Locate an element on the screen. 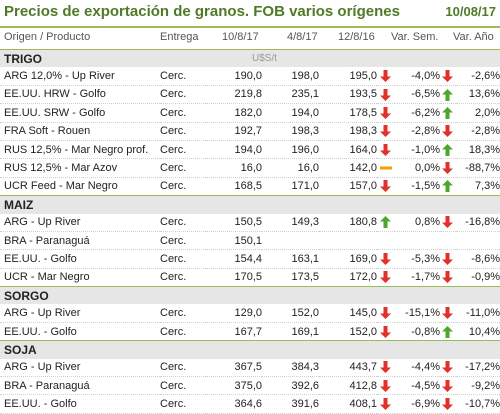 The image size is (500, 414). var-week: -1,0% is located at coordinates (418, 150).